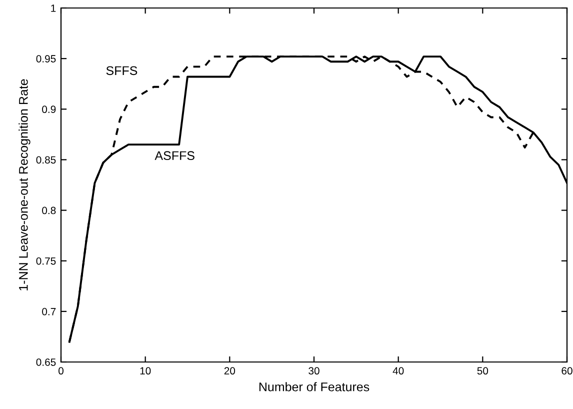  Describe the element at coordinates (46, 261) in the screenshot. I see `y-tick-label: 0.75` at that location.